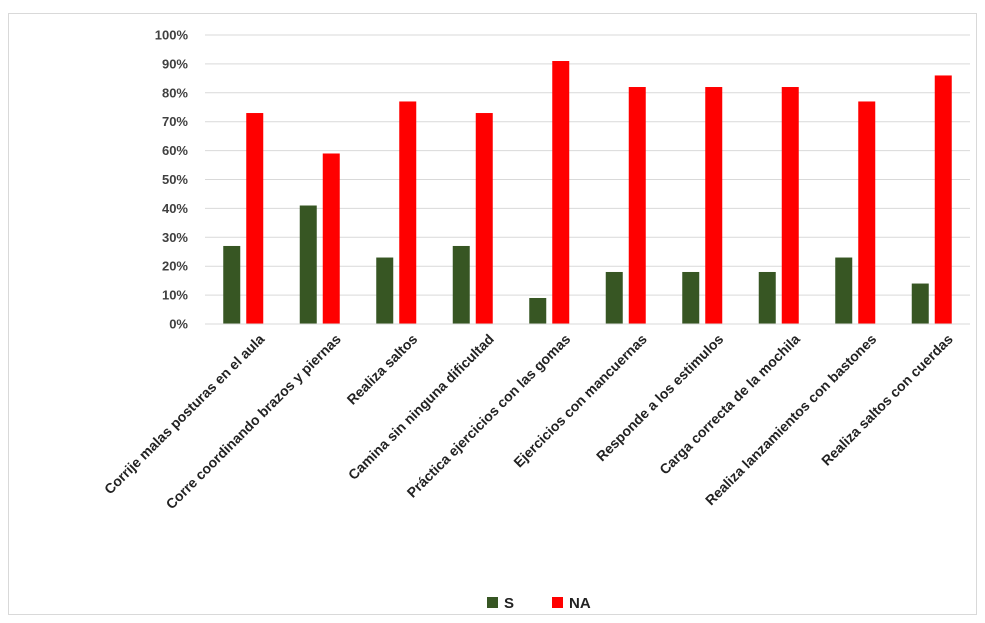 Image resolution: width=985 pixels, height=623 pixels. What do you see at coordinates (178, 324) in the screenshot?
I see `y-tick-label: 0%` at bounding box center [178, 324].